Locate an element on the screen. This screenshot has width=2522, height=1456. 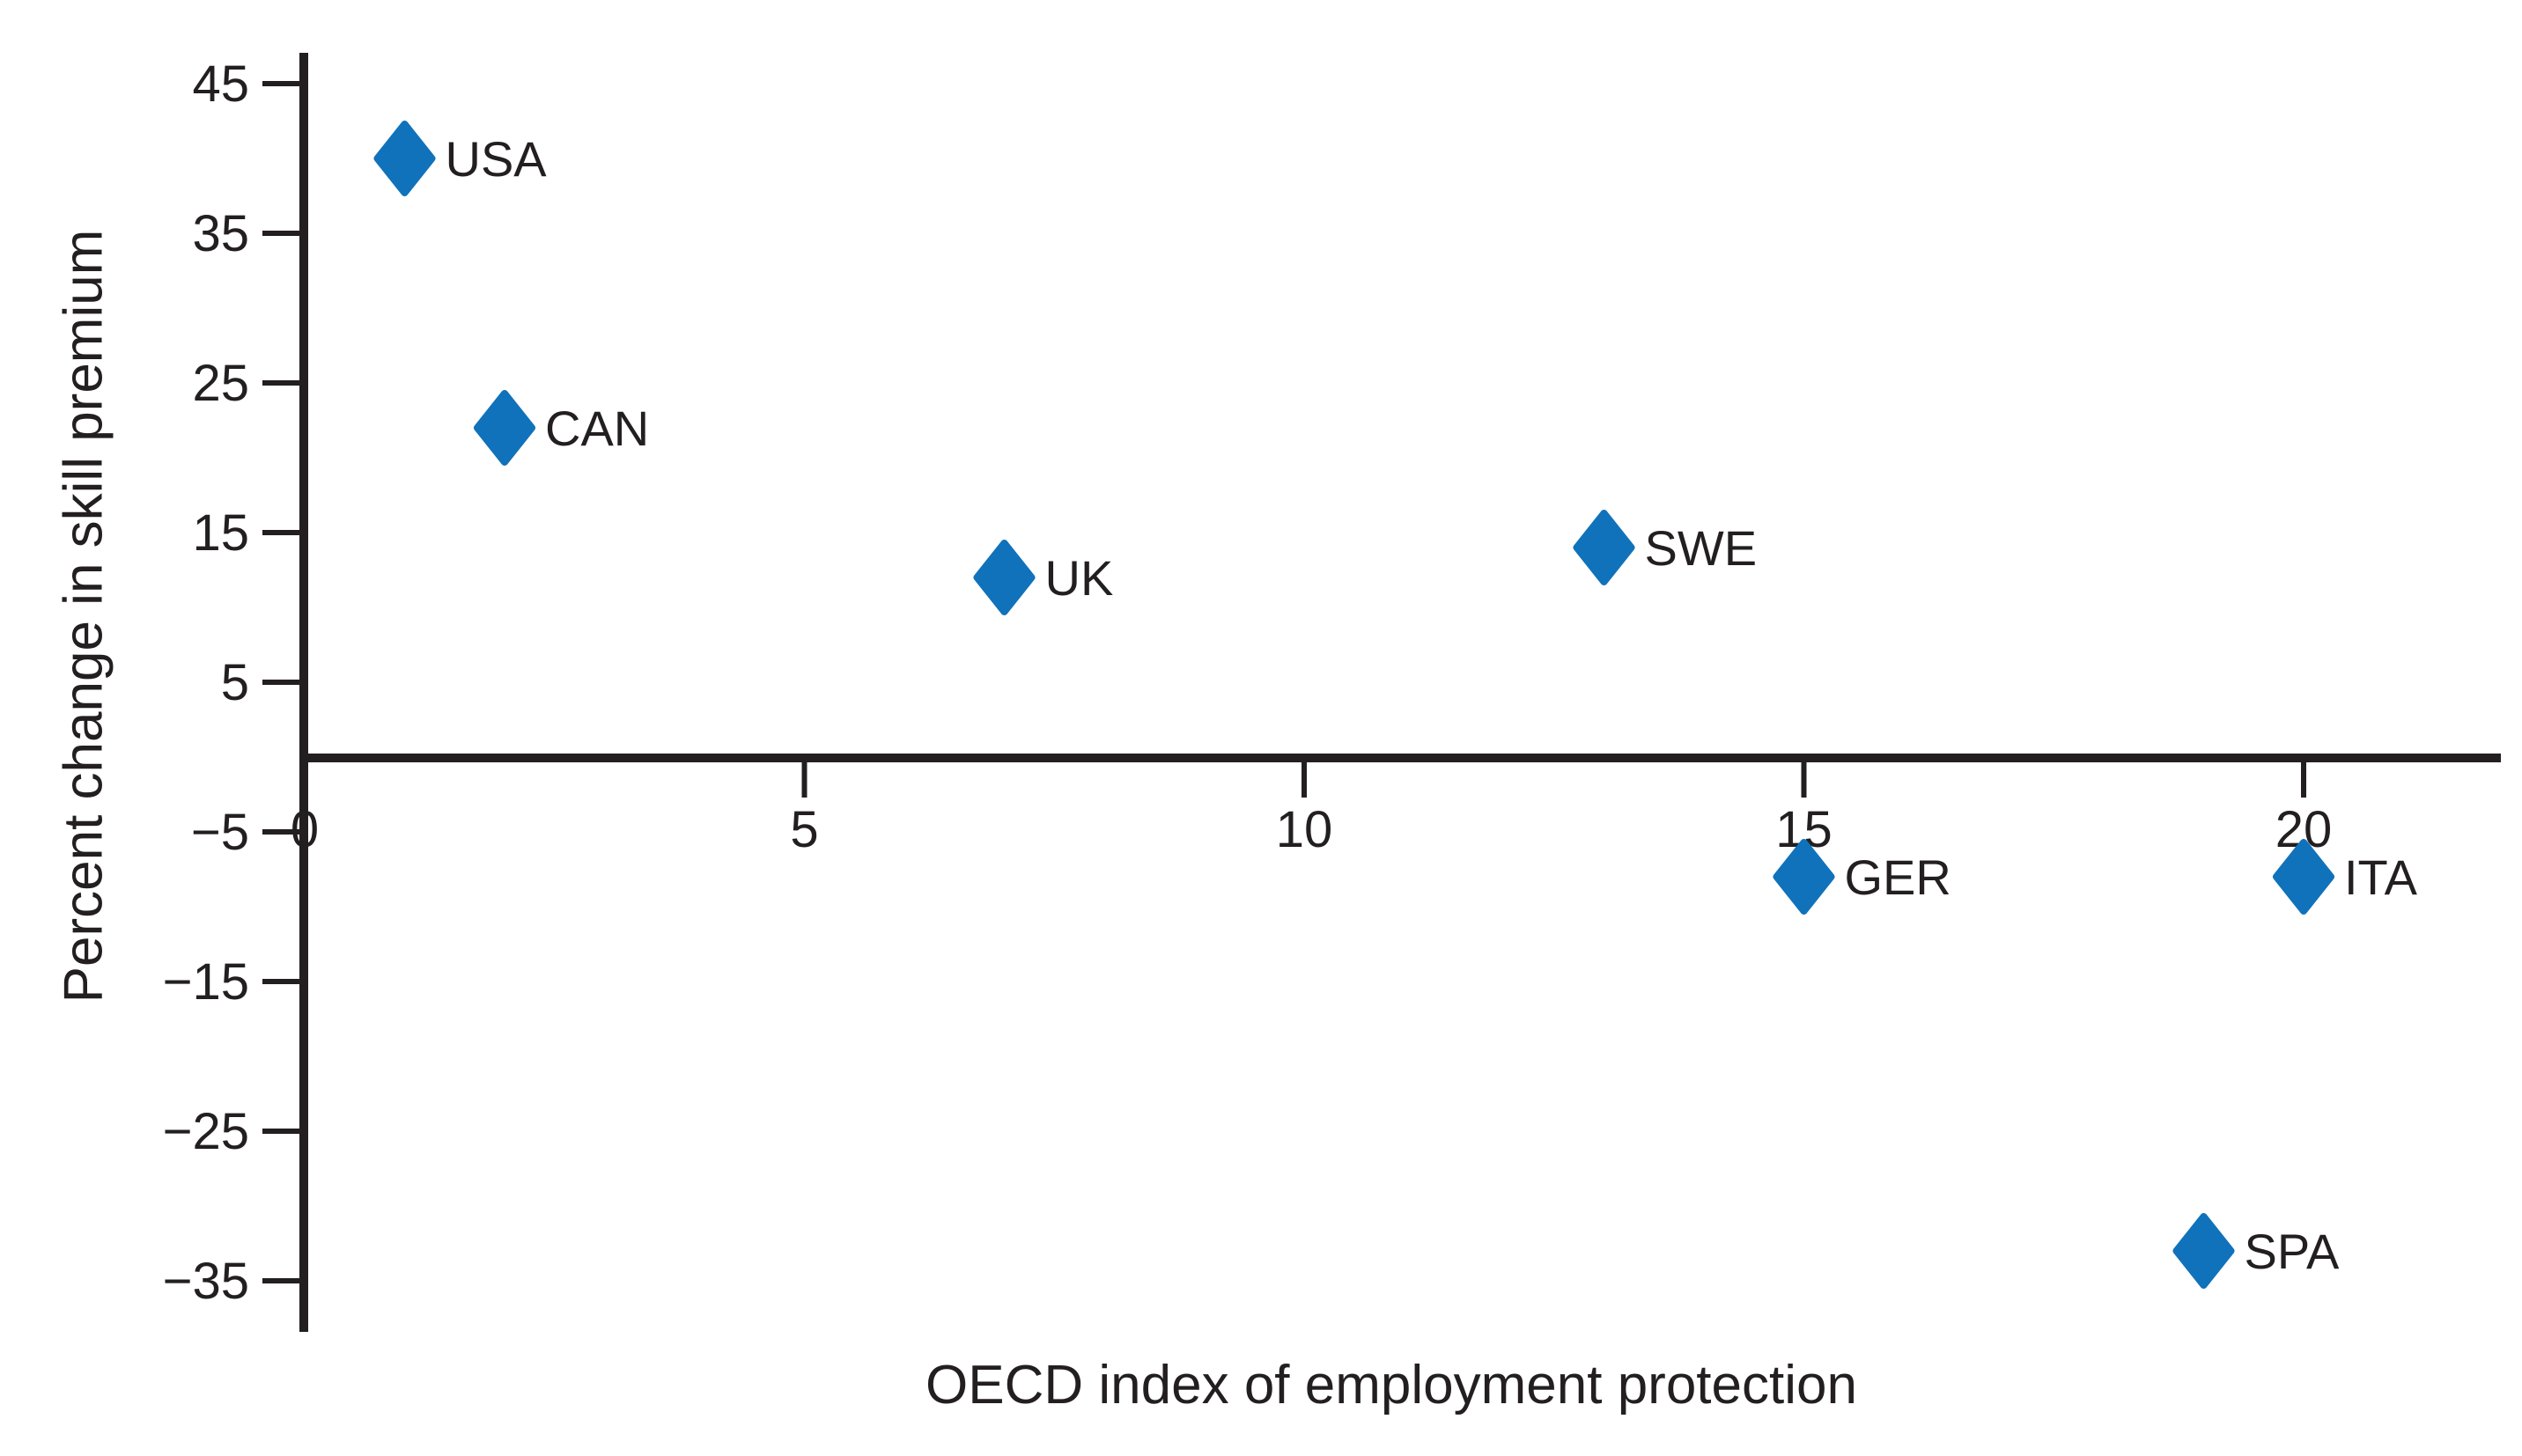
y-axis-title: Percent change in skill premium is located at coordinates (83, 616).